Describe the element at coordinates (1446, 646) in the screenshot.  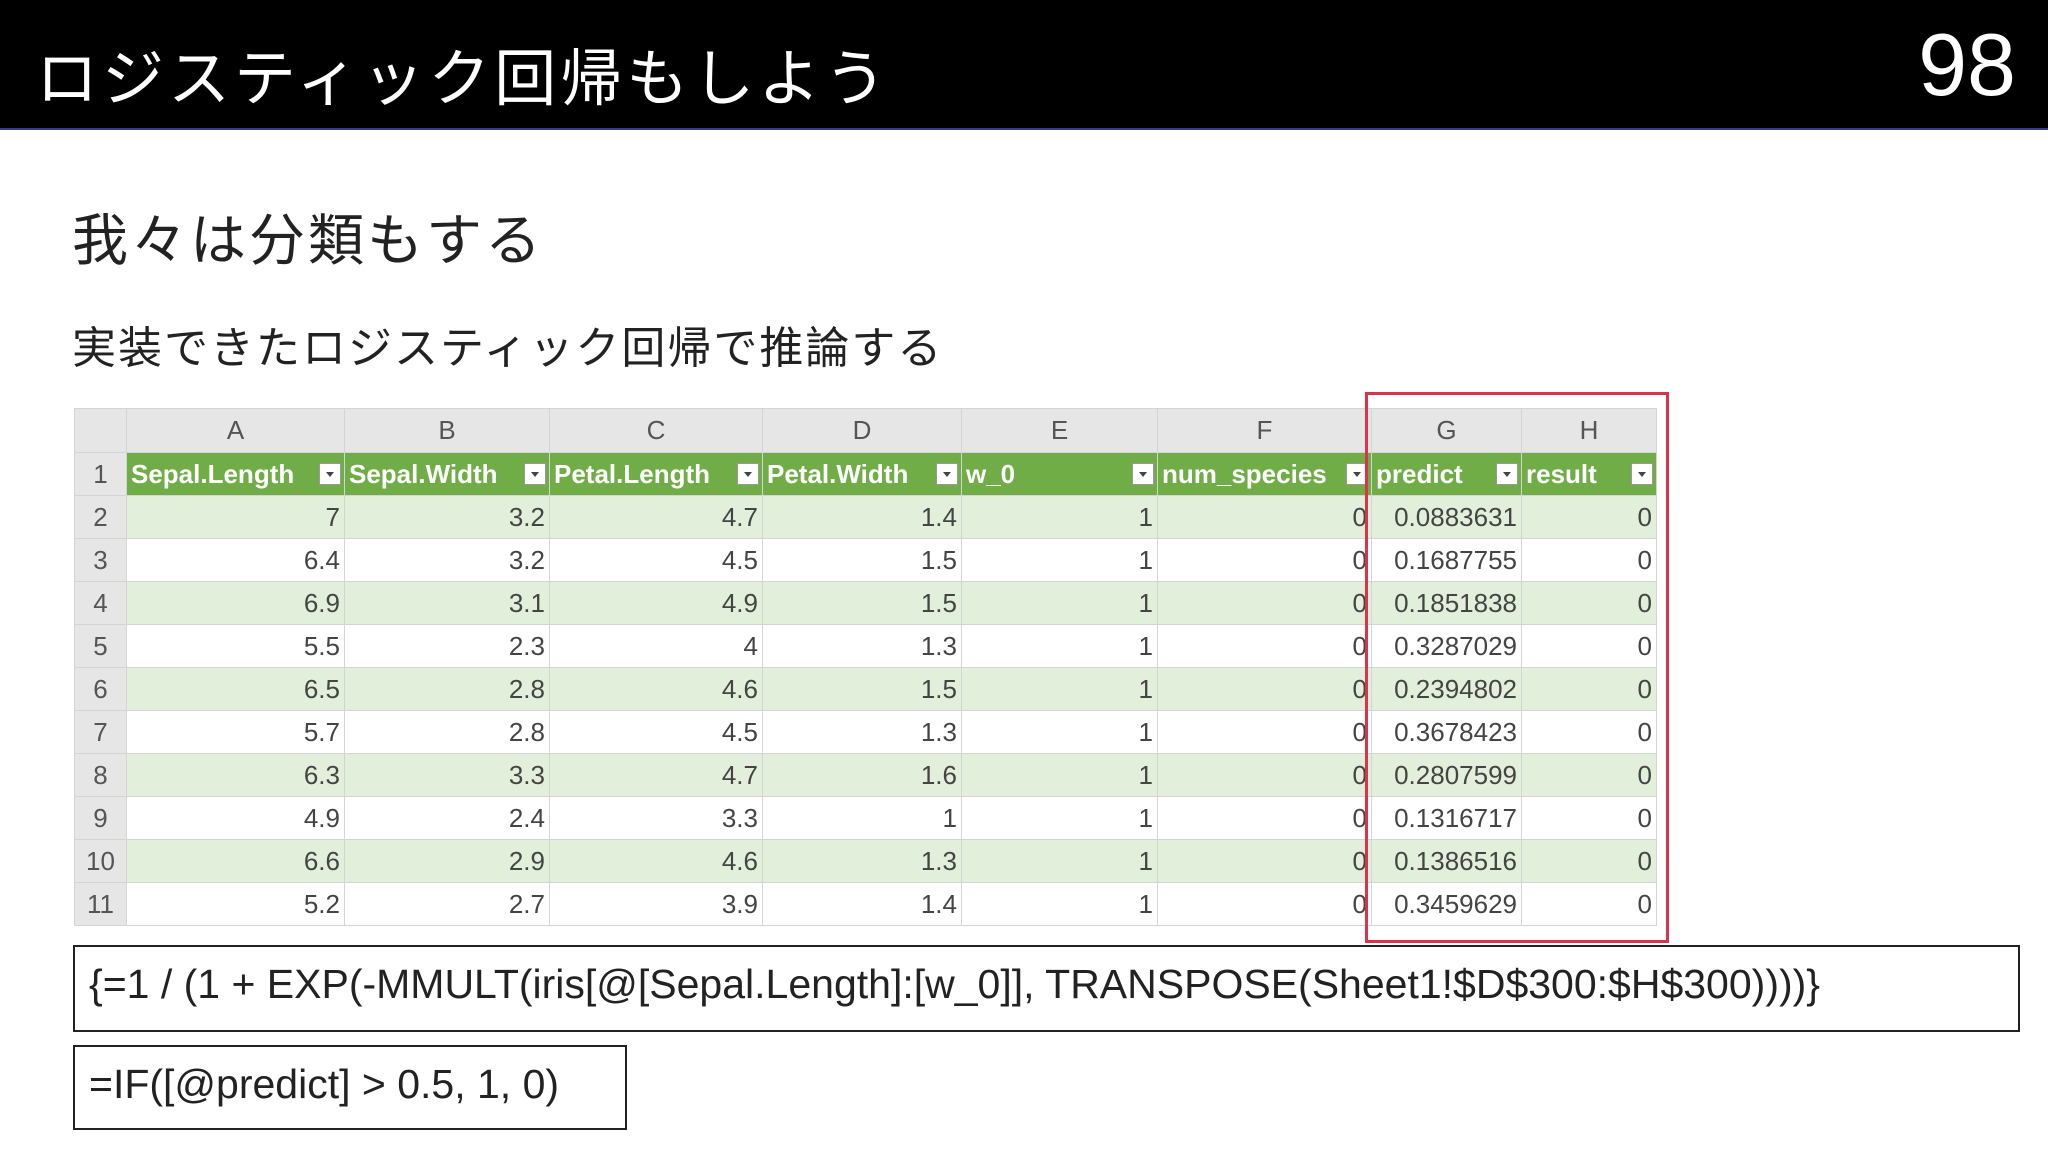
I see `cell: 0.3287029` at that location.